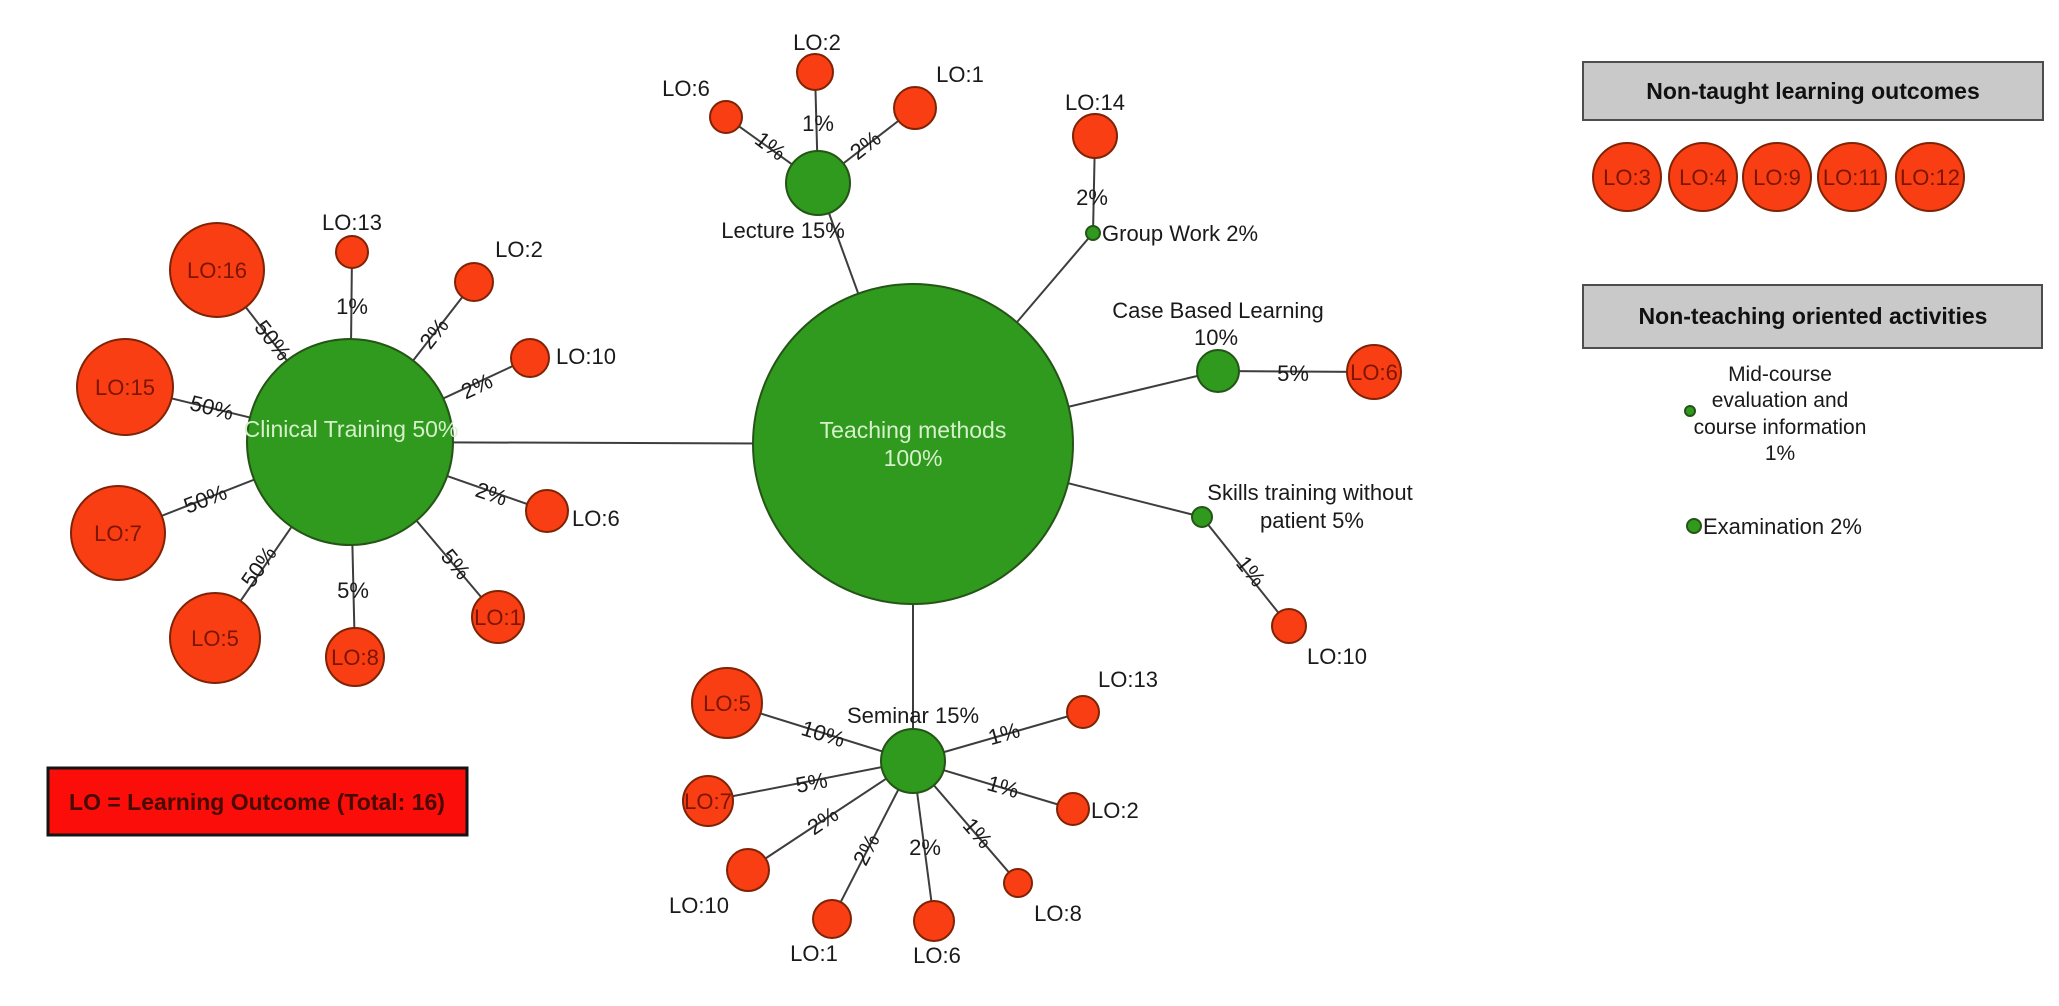 This screenshot has height=1006, width=2059. I want to click on non-taught-item-lo4: LO:4, so click(1703, 177).